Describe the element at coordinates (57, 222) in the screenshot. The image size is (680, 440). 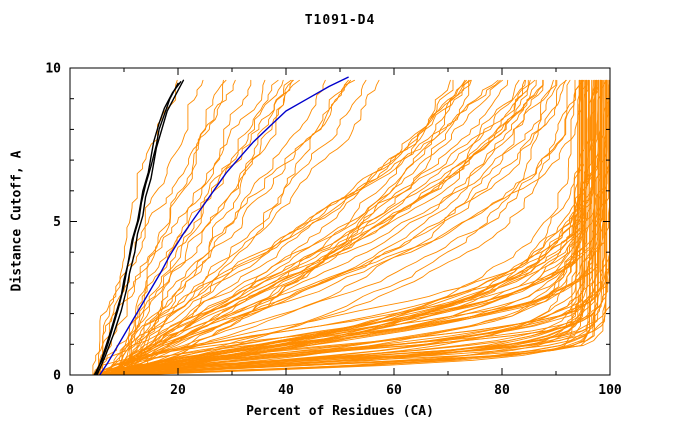
I see `y-tick-label: 5` at that location.